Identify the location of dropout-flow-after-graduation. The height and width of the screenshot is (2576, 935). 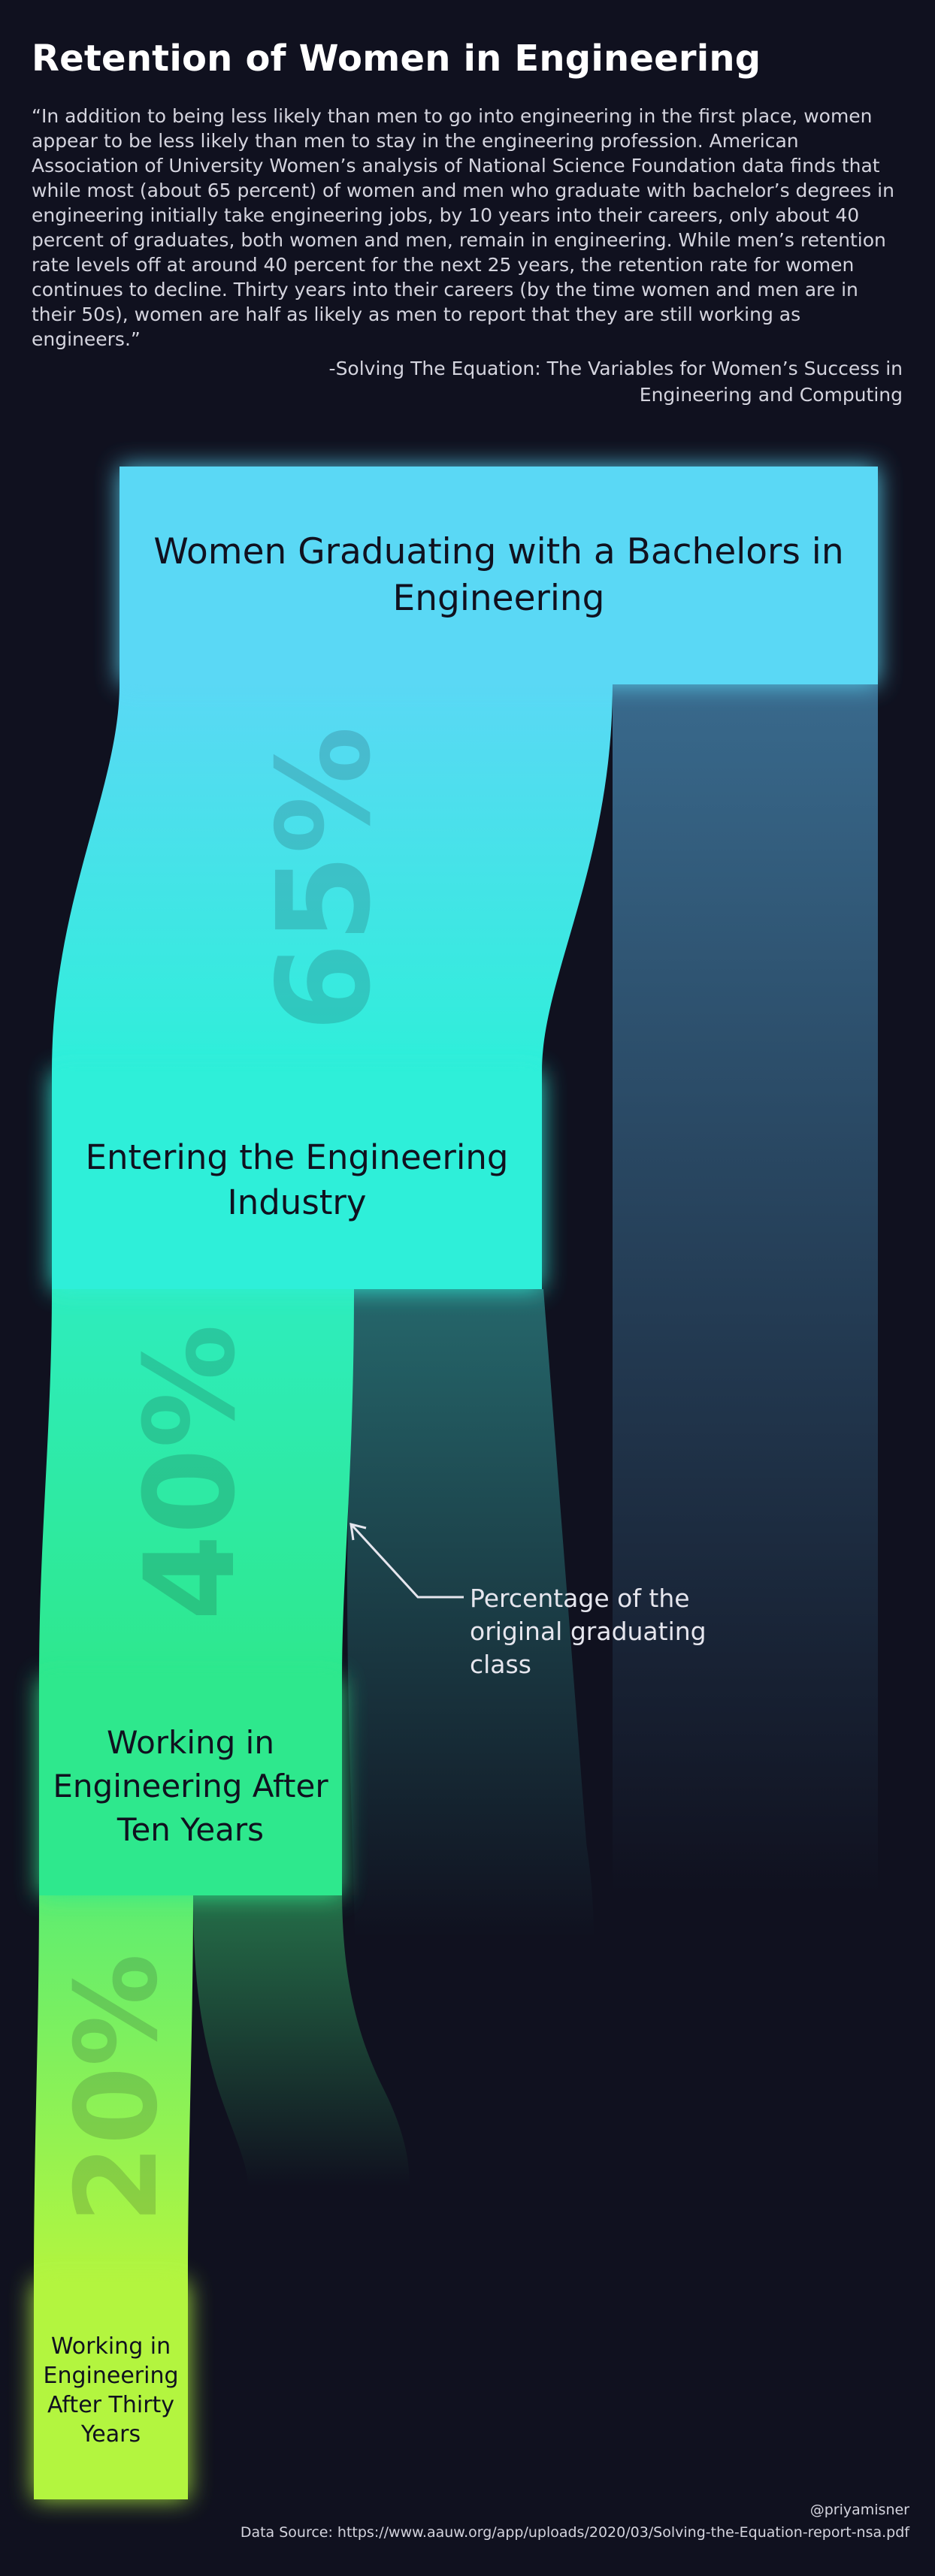
(745, 1288).